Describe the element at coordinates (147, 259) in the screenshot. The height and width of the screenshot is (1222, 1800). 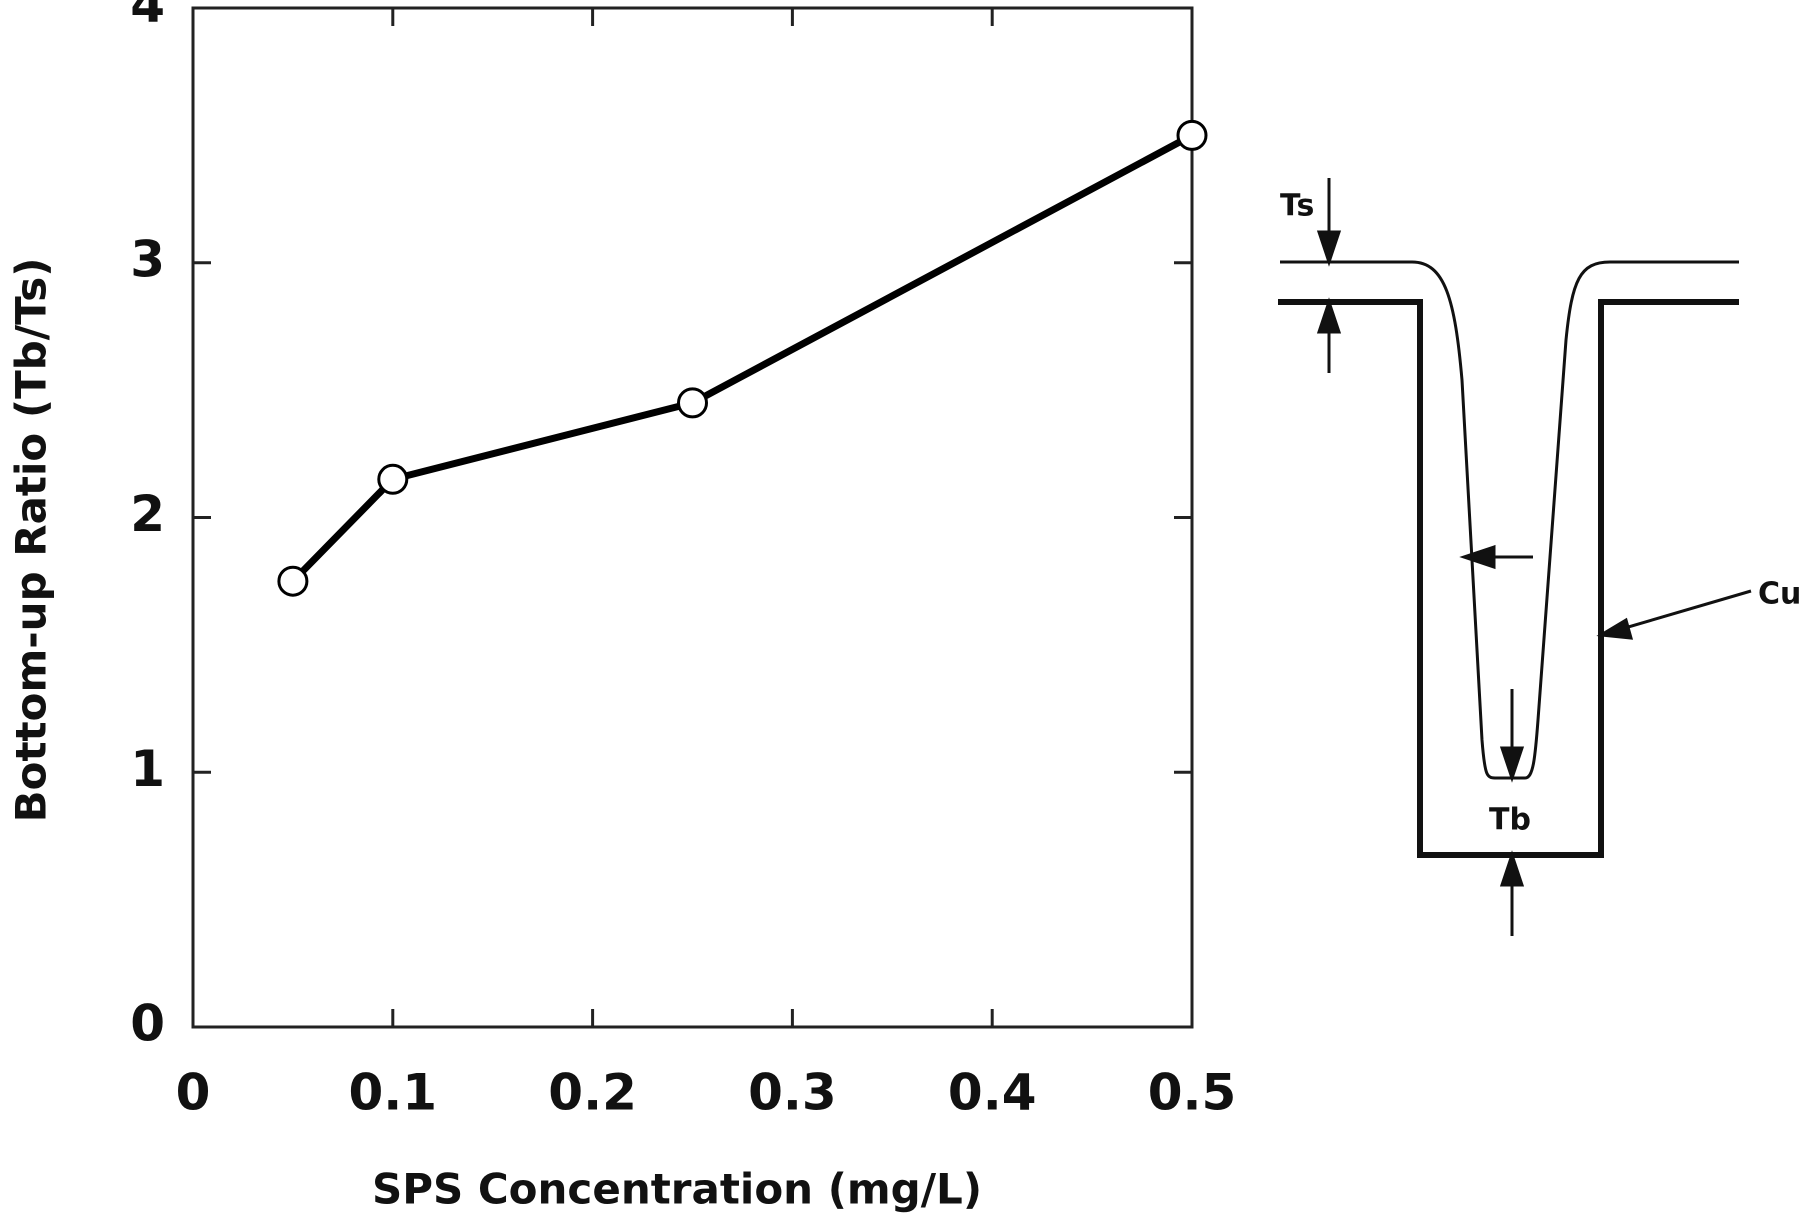
I see `y-tick-label: 3` at that location.